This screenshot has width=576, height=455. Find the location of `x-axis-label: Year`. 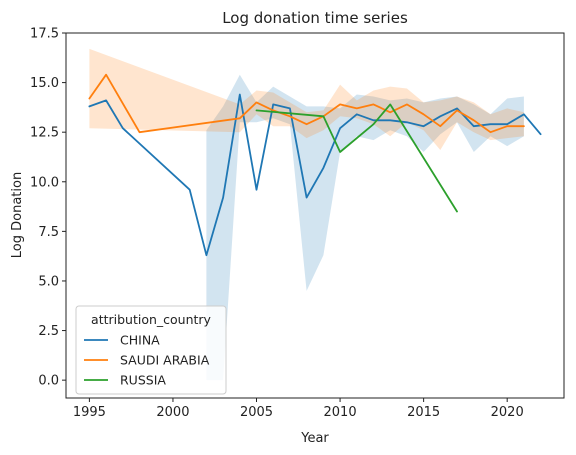

x-axis-label: Year is located at coordinates (314, 438).